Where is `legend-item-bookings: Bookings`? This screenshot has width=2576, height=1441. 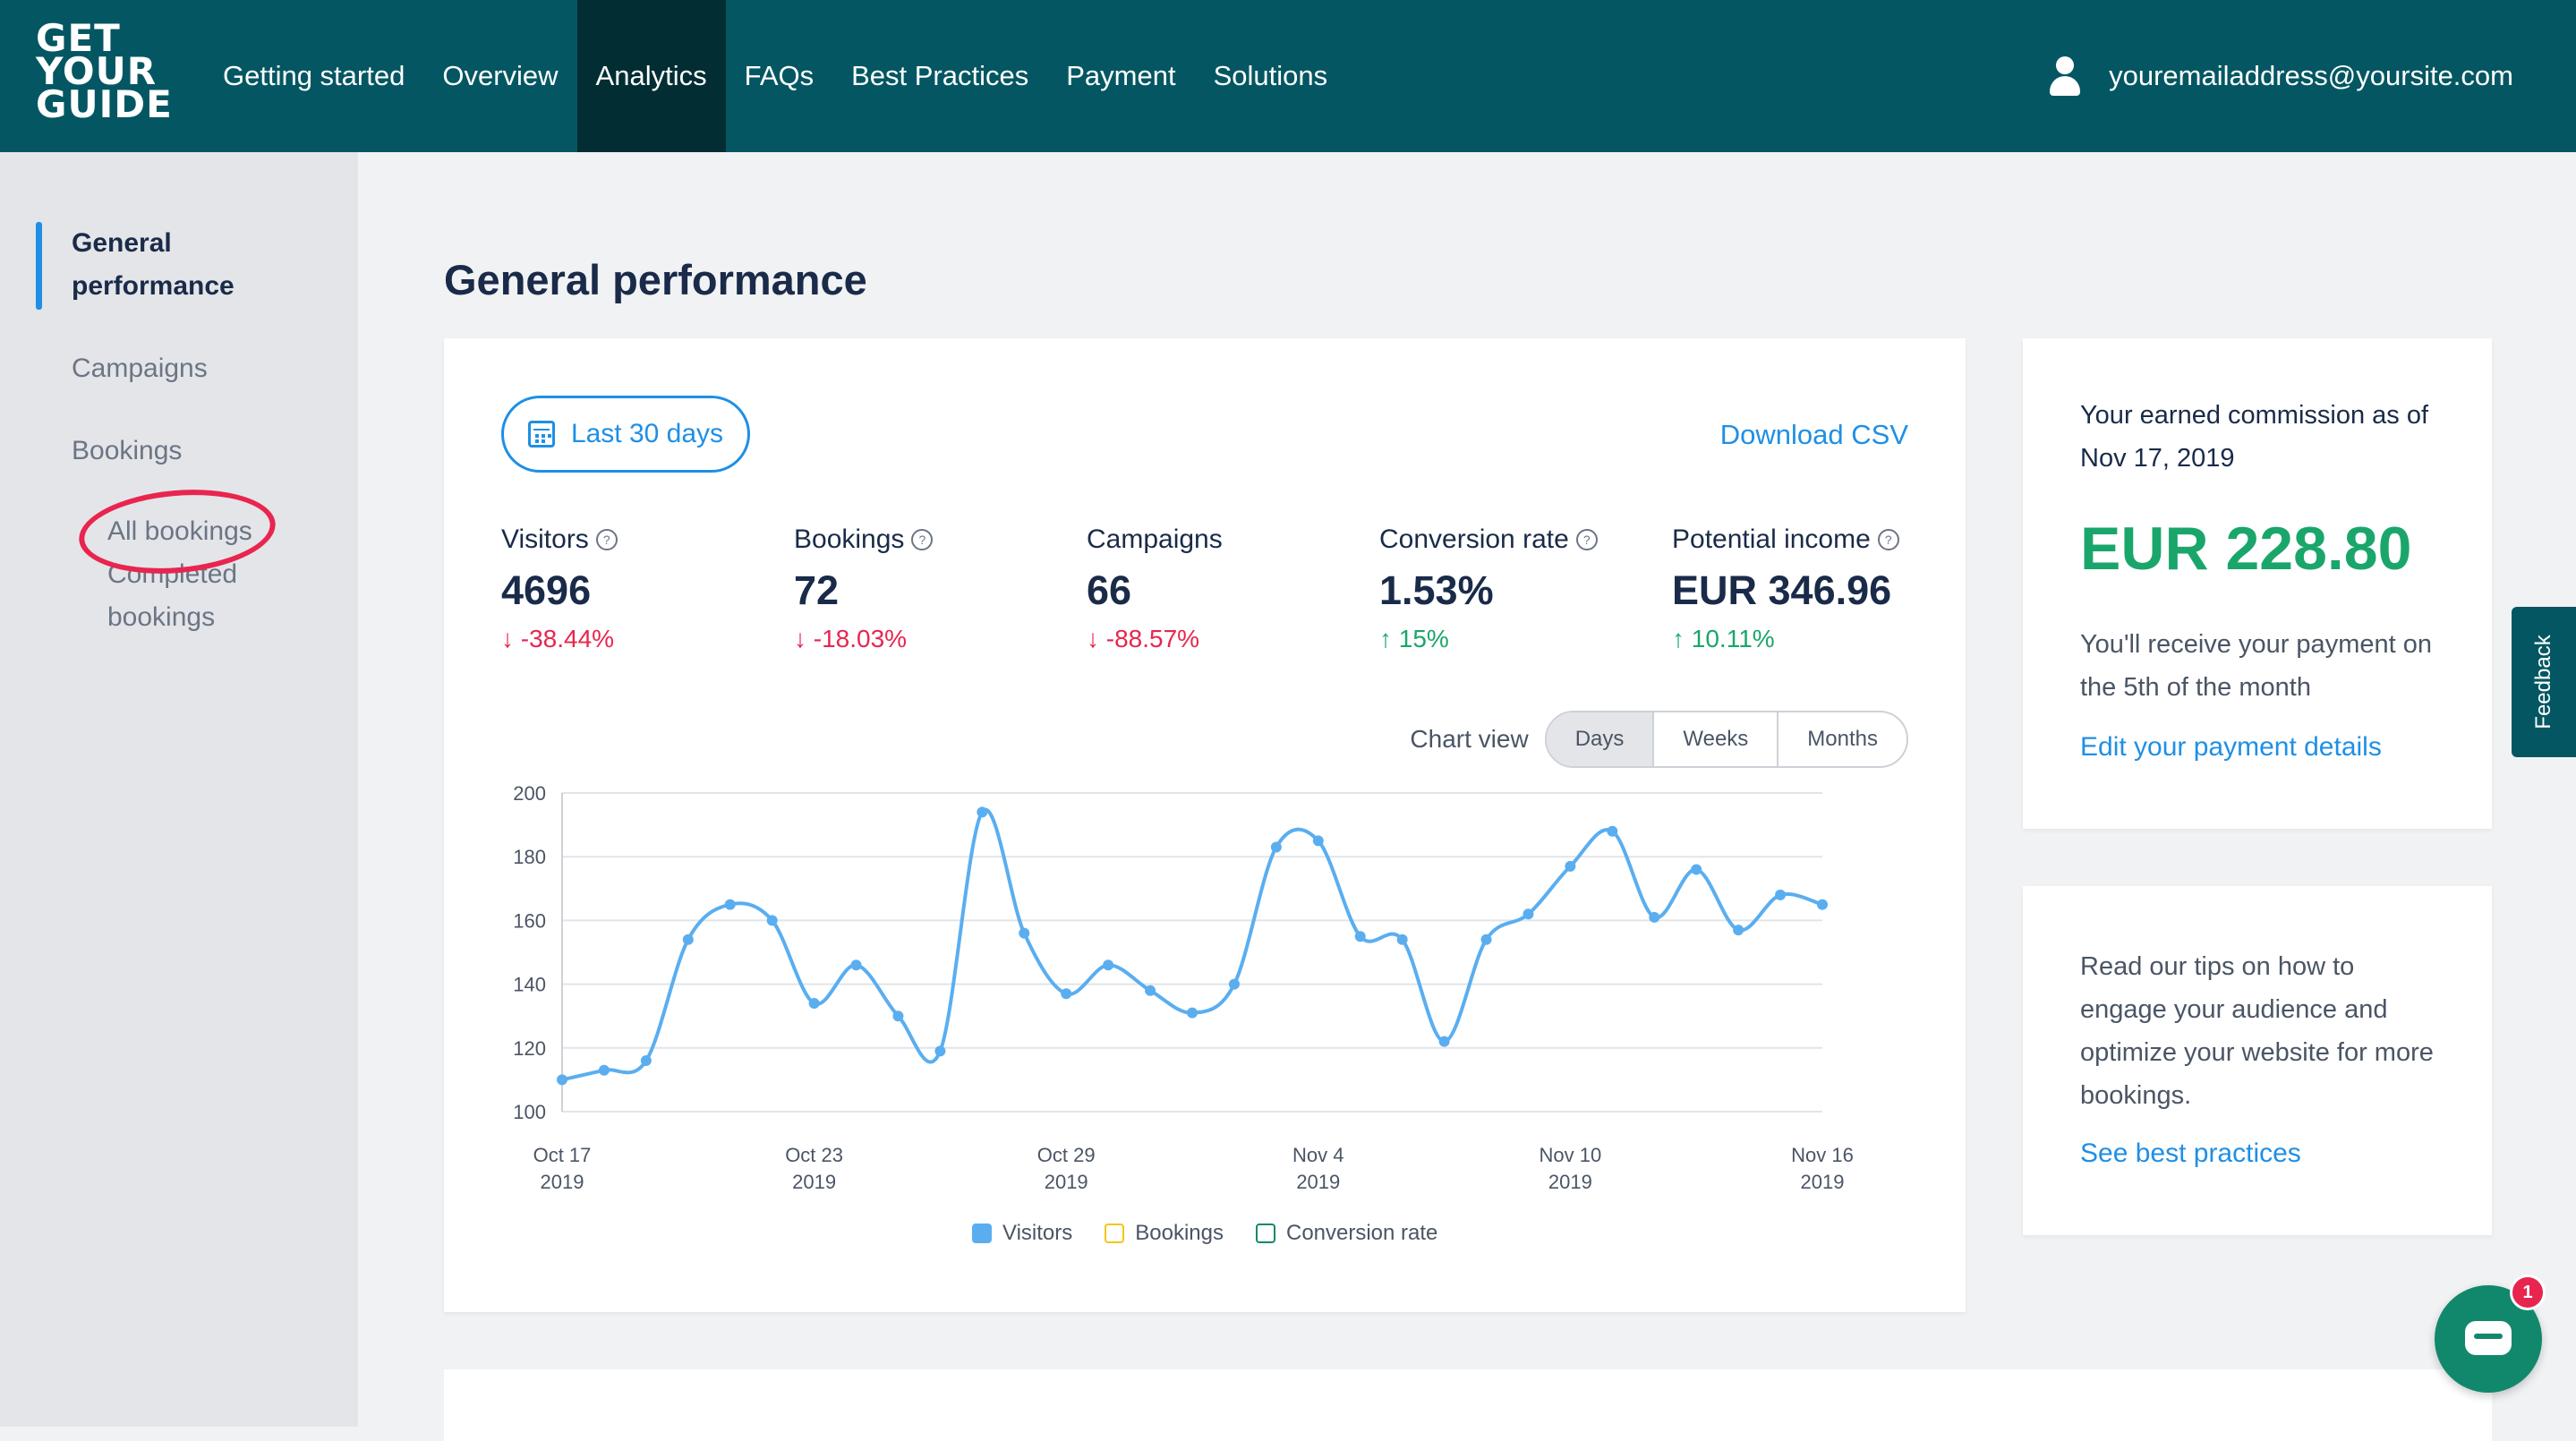
legend-item-bookings: Bookings is located at coordinates (1164, 1233).